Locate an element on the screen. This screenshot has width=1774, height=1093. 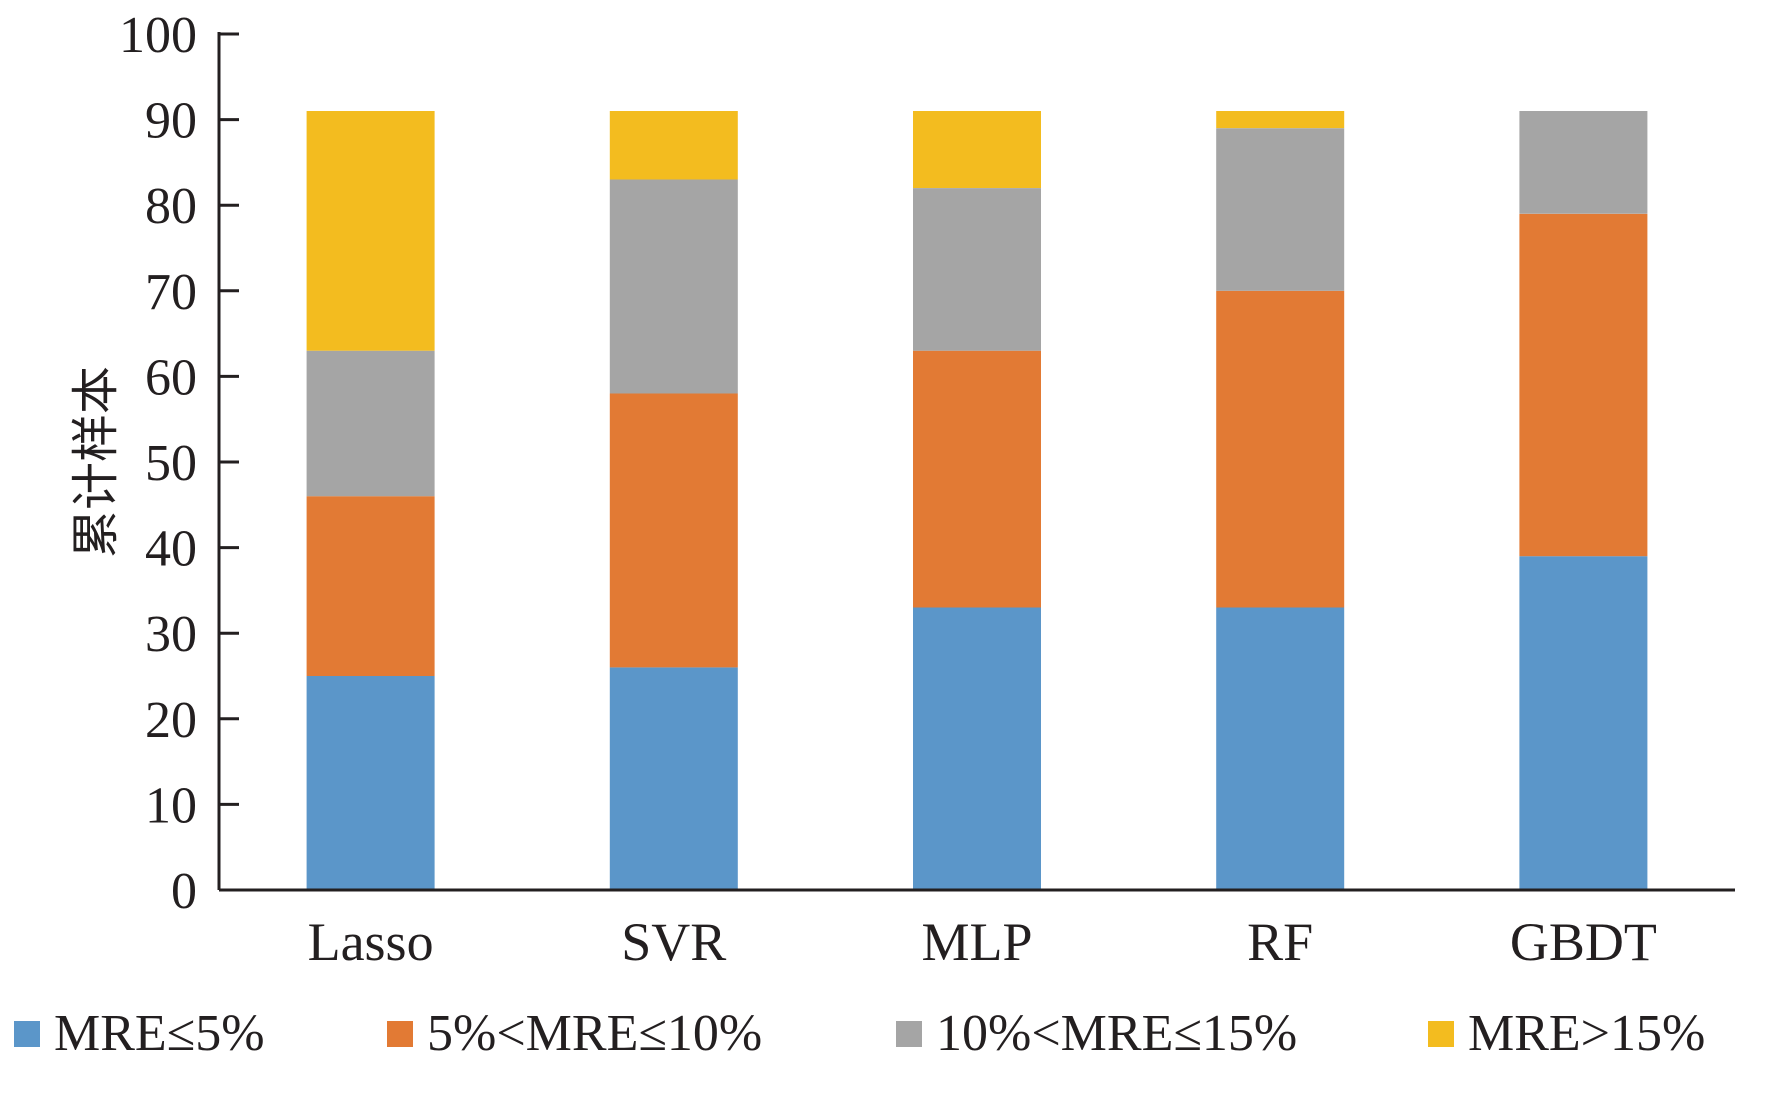
legend-item: 10%<MRE≤15% is located at coordinates (1096, 1033).